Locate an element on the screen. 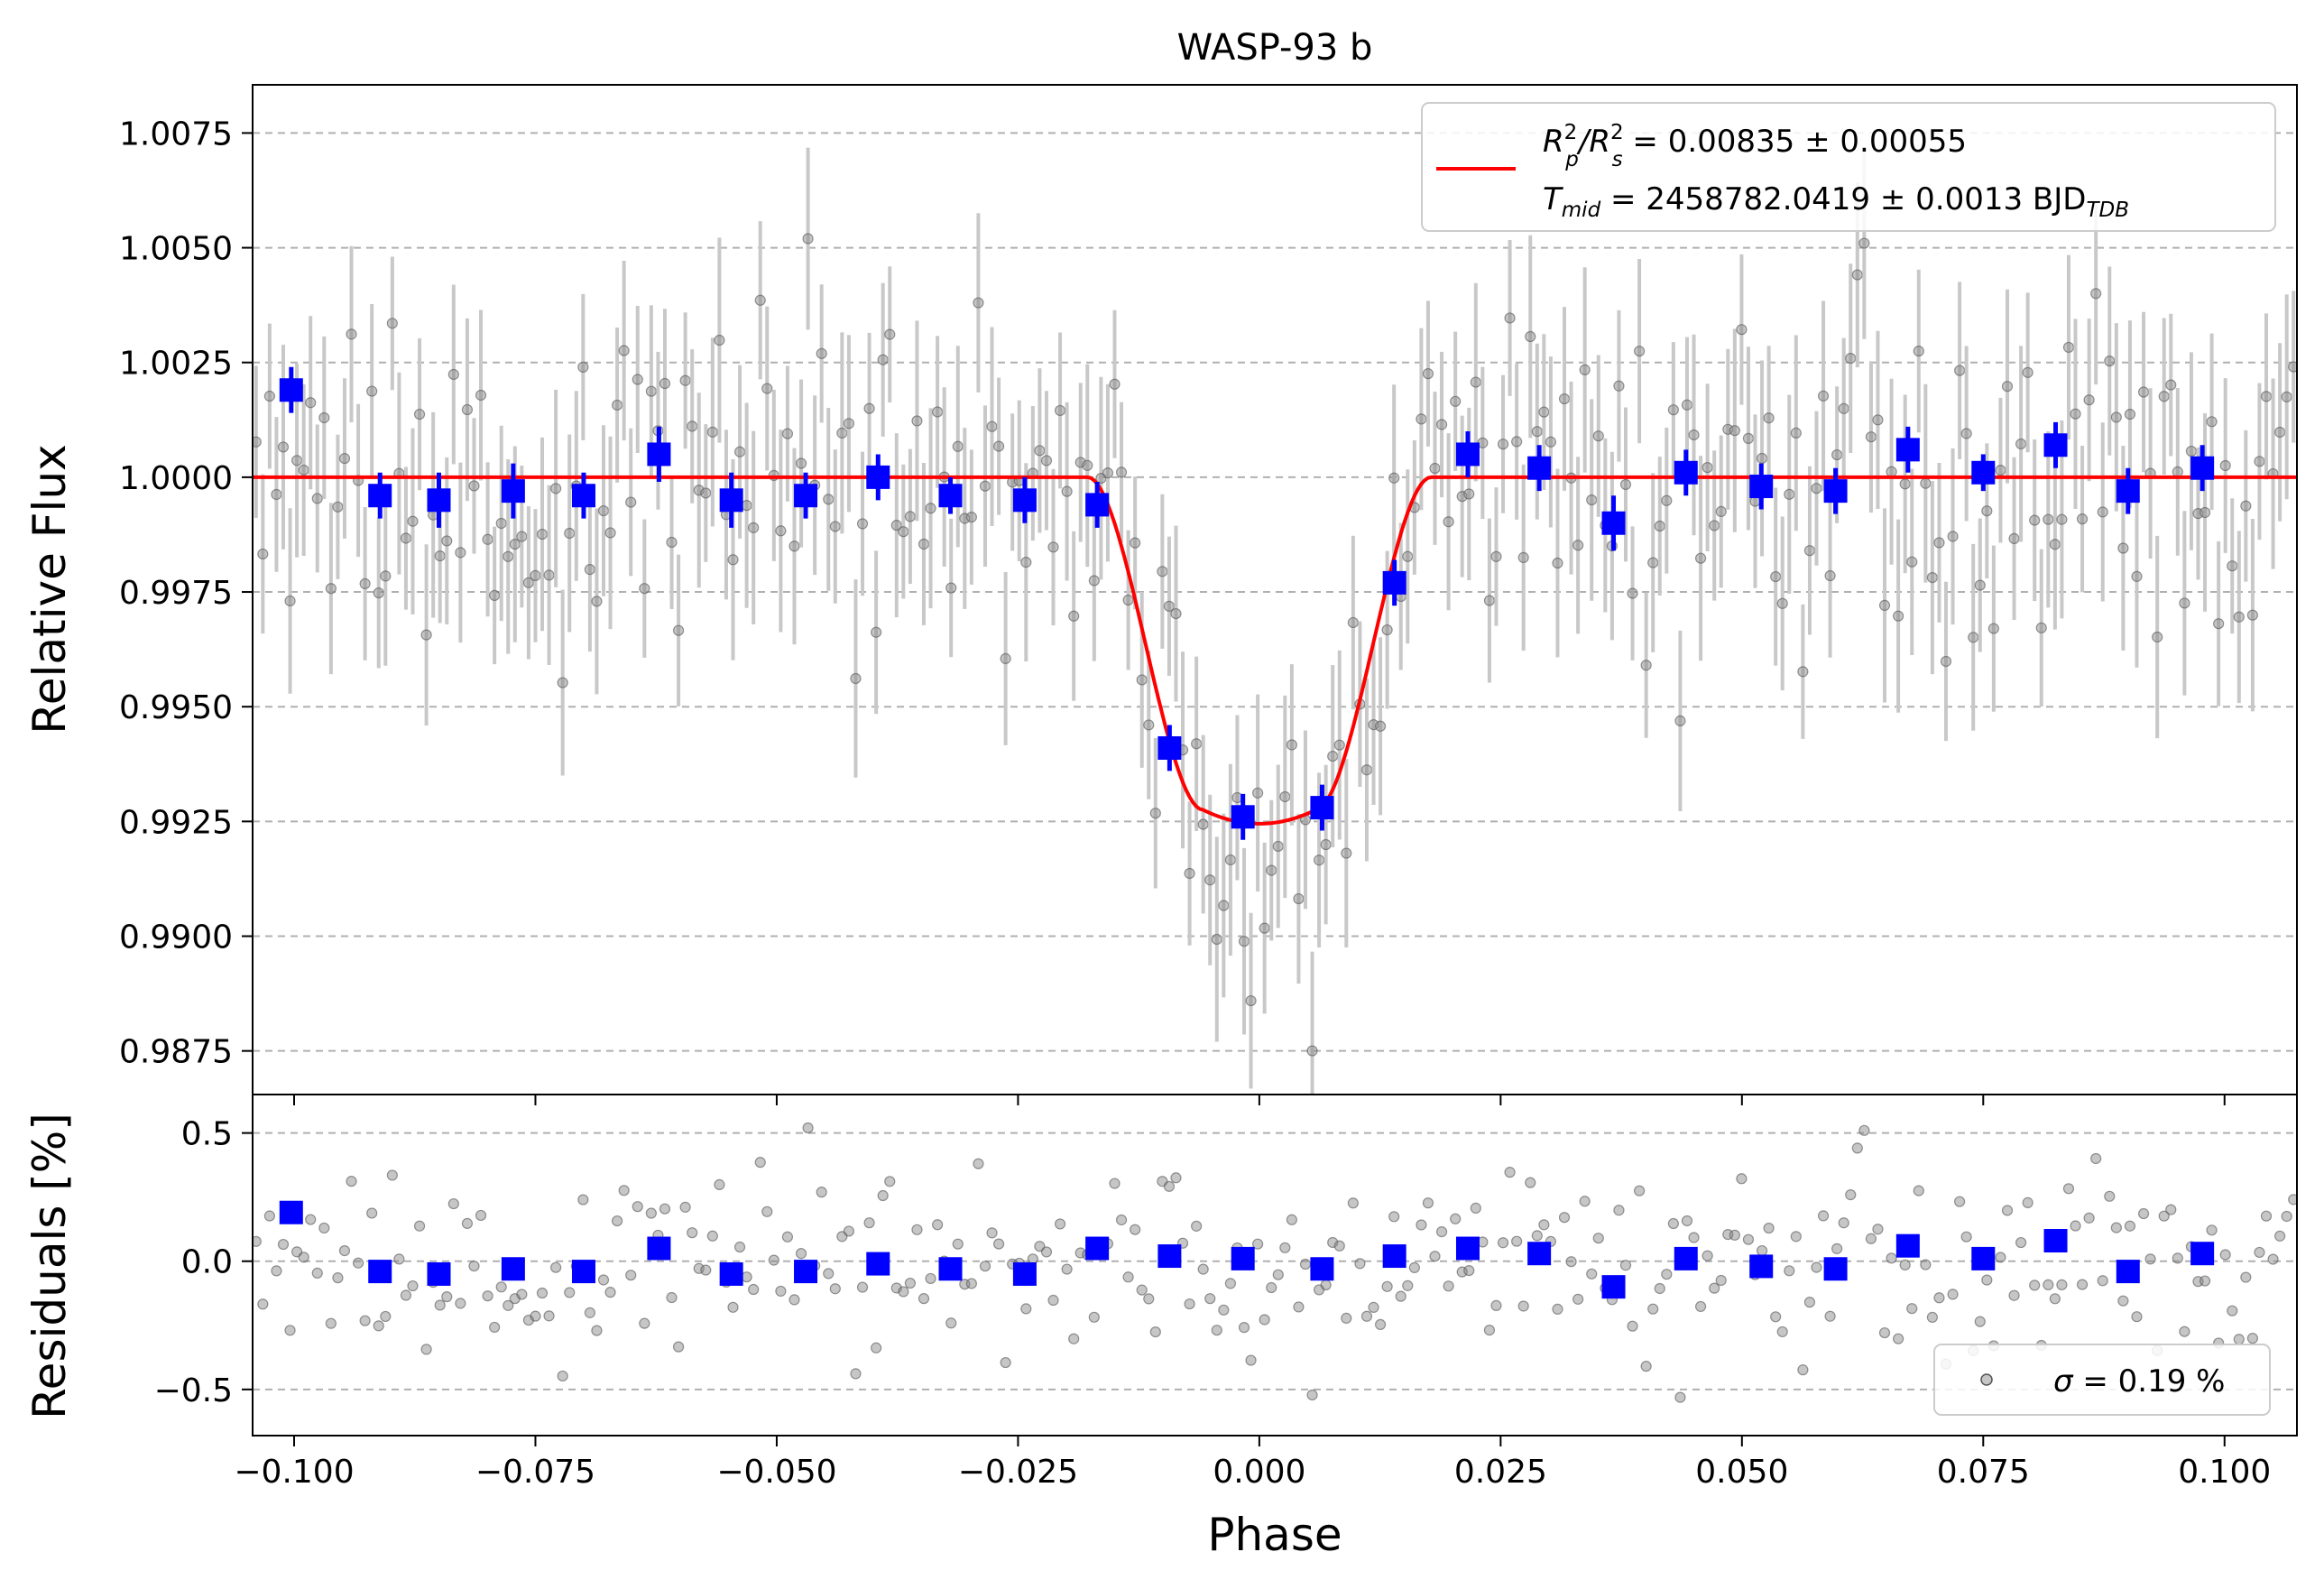 This screenshot has width=2324, height=1589. flux-y-tick-label: 1.0075 is located at coordinates (176, 133).